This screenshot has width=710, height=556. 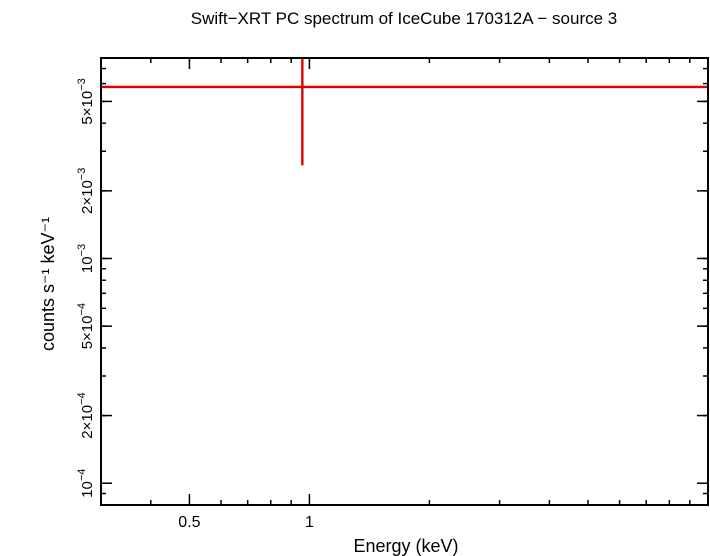 What do you see at coordinates (86, 191) in the screenshot?
I see `y-tick-label: 2×10−3` at bounding box center [86, 191].